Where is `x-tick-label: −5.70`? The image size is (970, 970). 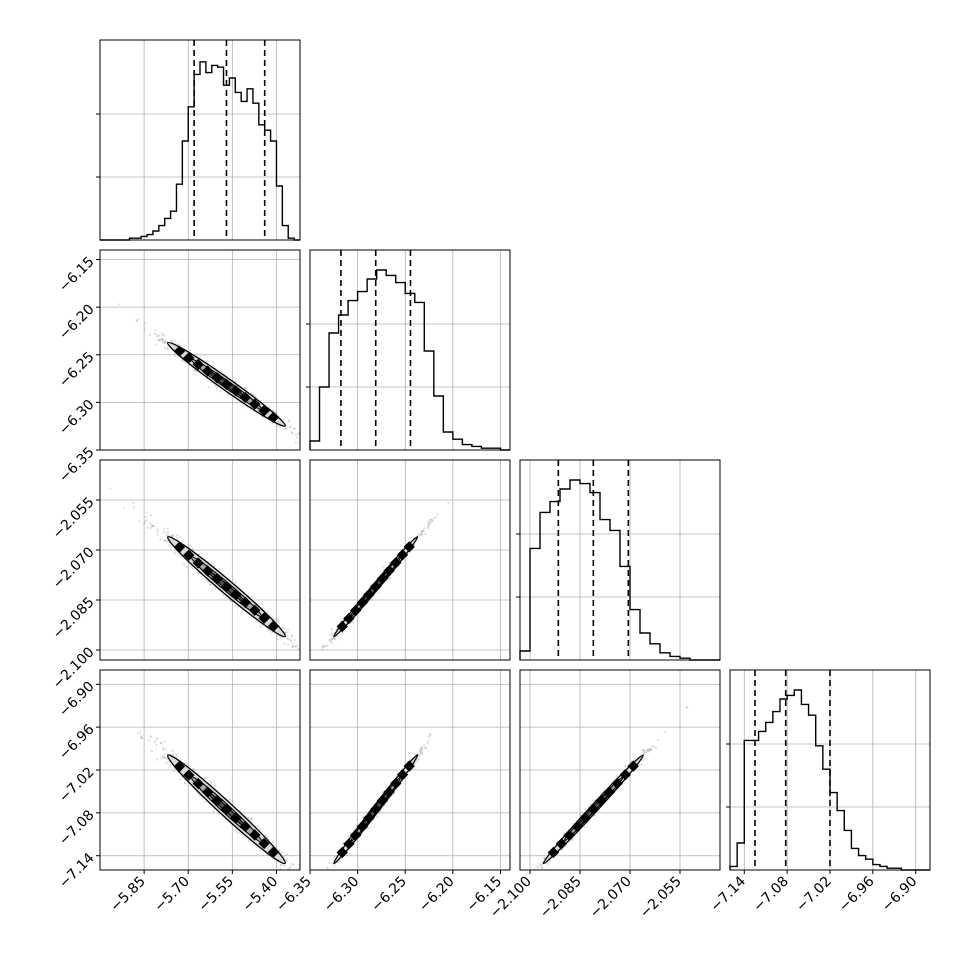
x-tick-label: −5.70 is located at coordinates (172, 895).